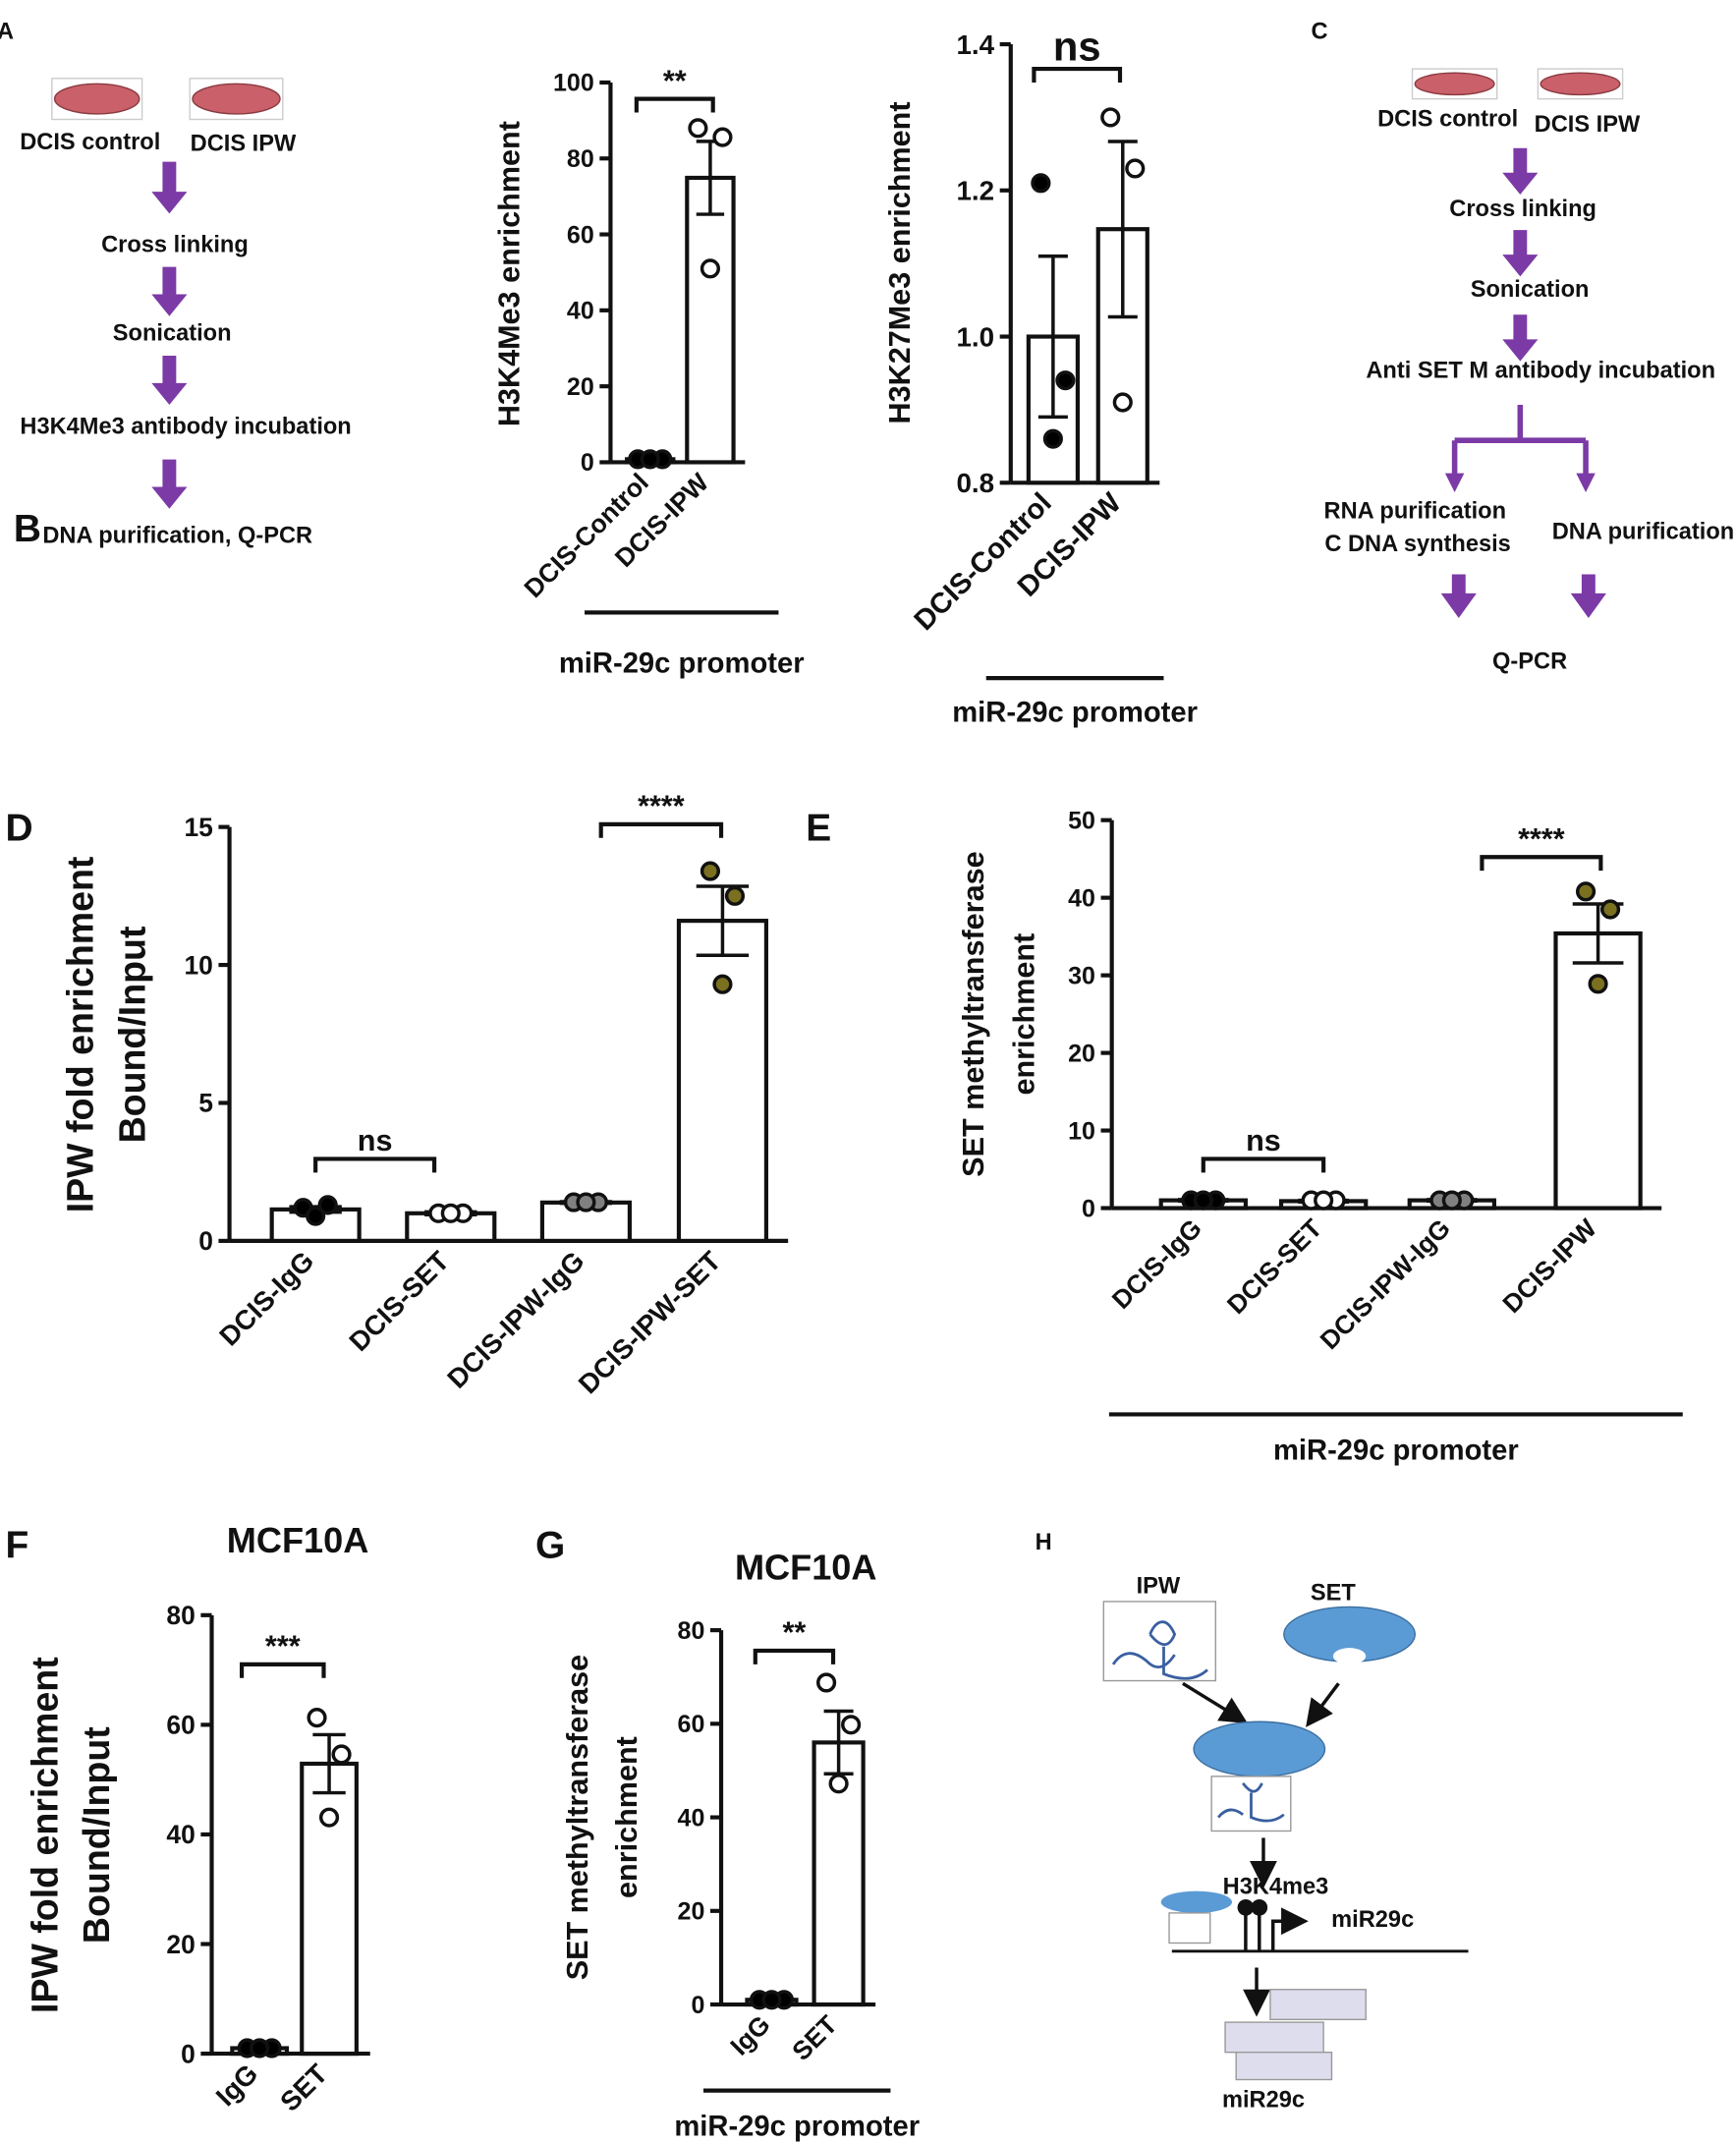  What do you see at coordinates (1276, 1886) in the screenshot?
I see `mark-label: H3K4me3` at bounding box center [1276, 1886].